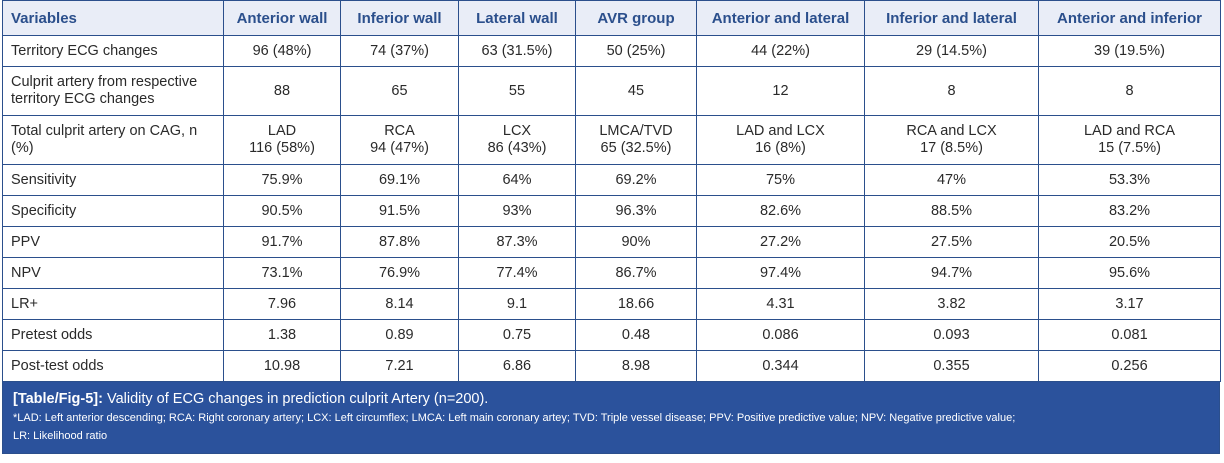 This screenshot has width=1224, height=463. Describe the element at coordinates (951, 91) in the screenshot. I see `table-cell: 8` at that location.